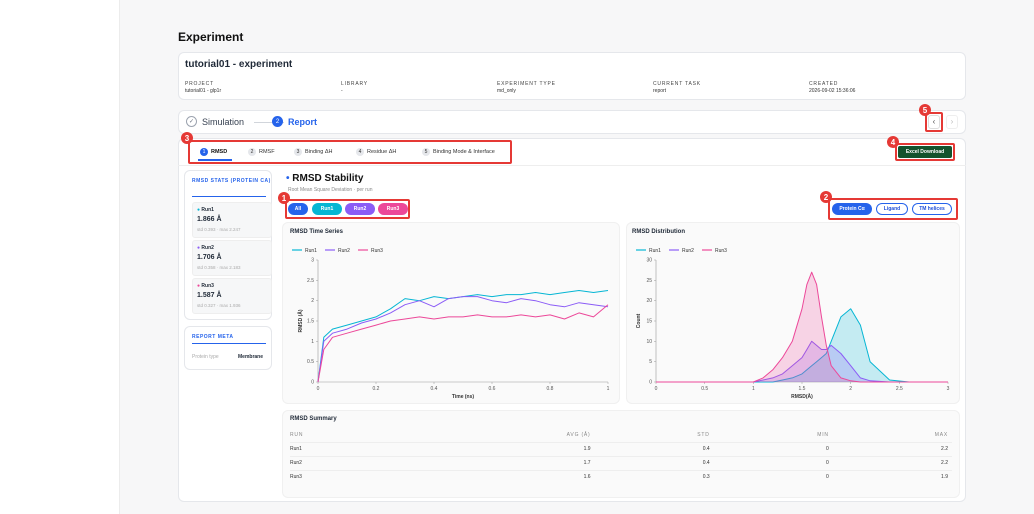 The image size is (1034, 514). I want to click on tab-rmsd: 1 RMSD, so click(213, 152).